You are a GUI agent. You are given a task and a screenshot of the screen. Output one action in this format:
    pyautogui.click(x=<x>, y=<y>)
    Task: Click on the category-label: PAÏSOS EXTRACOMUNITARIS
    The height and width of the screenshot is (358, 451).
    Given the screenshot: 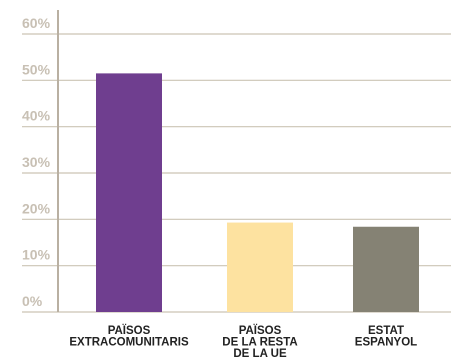 What is the action you would take?
    pyautogui.click(x=129, y=336)
    